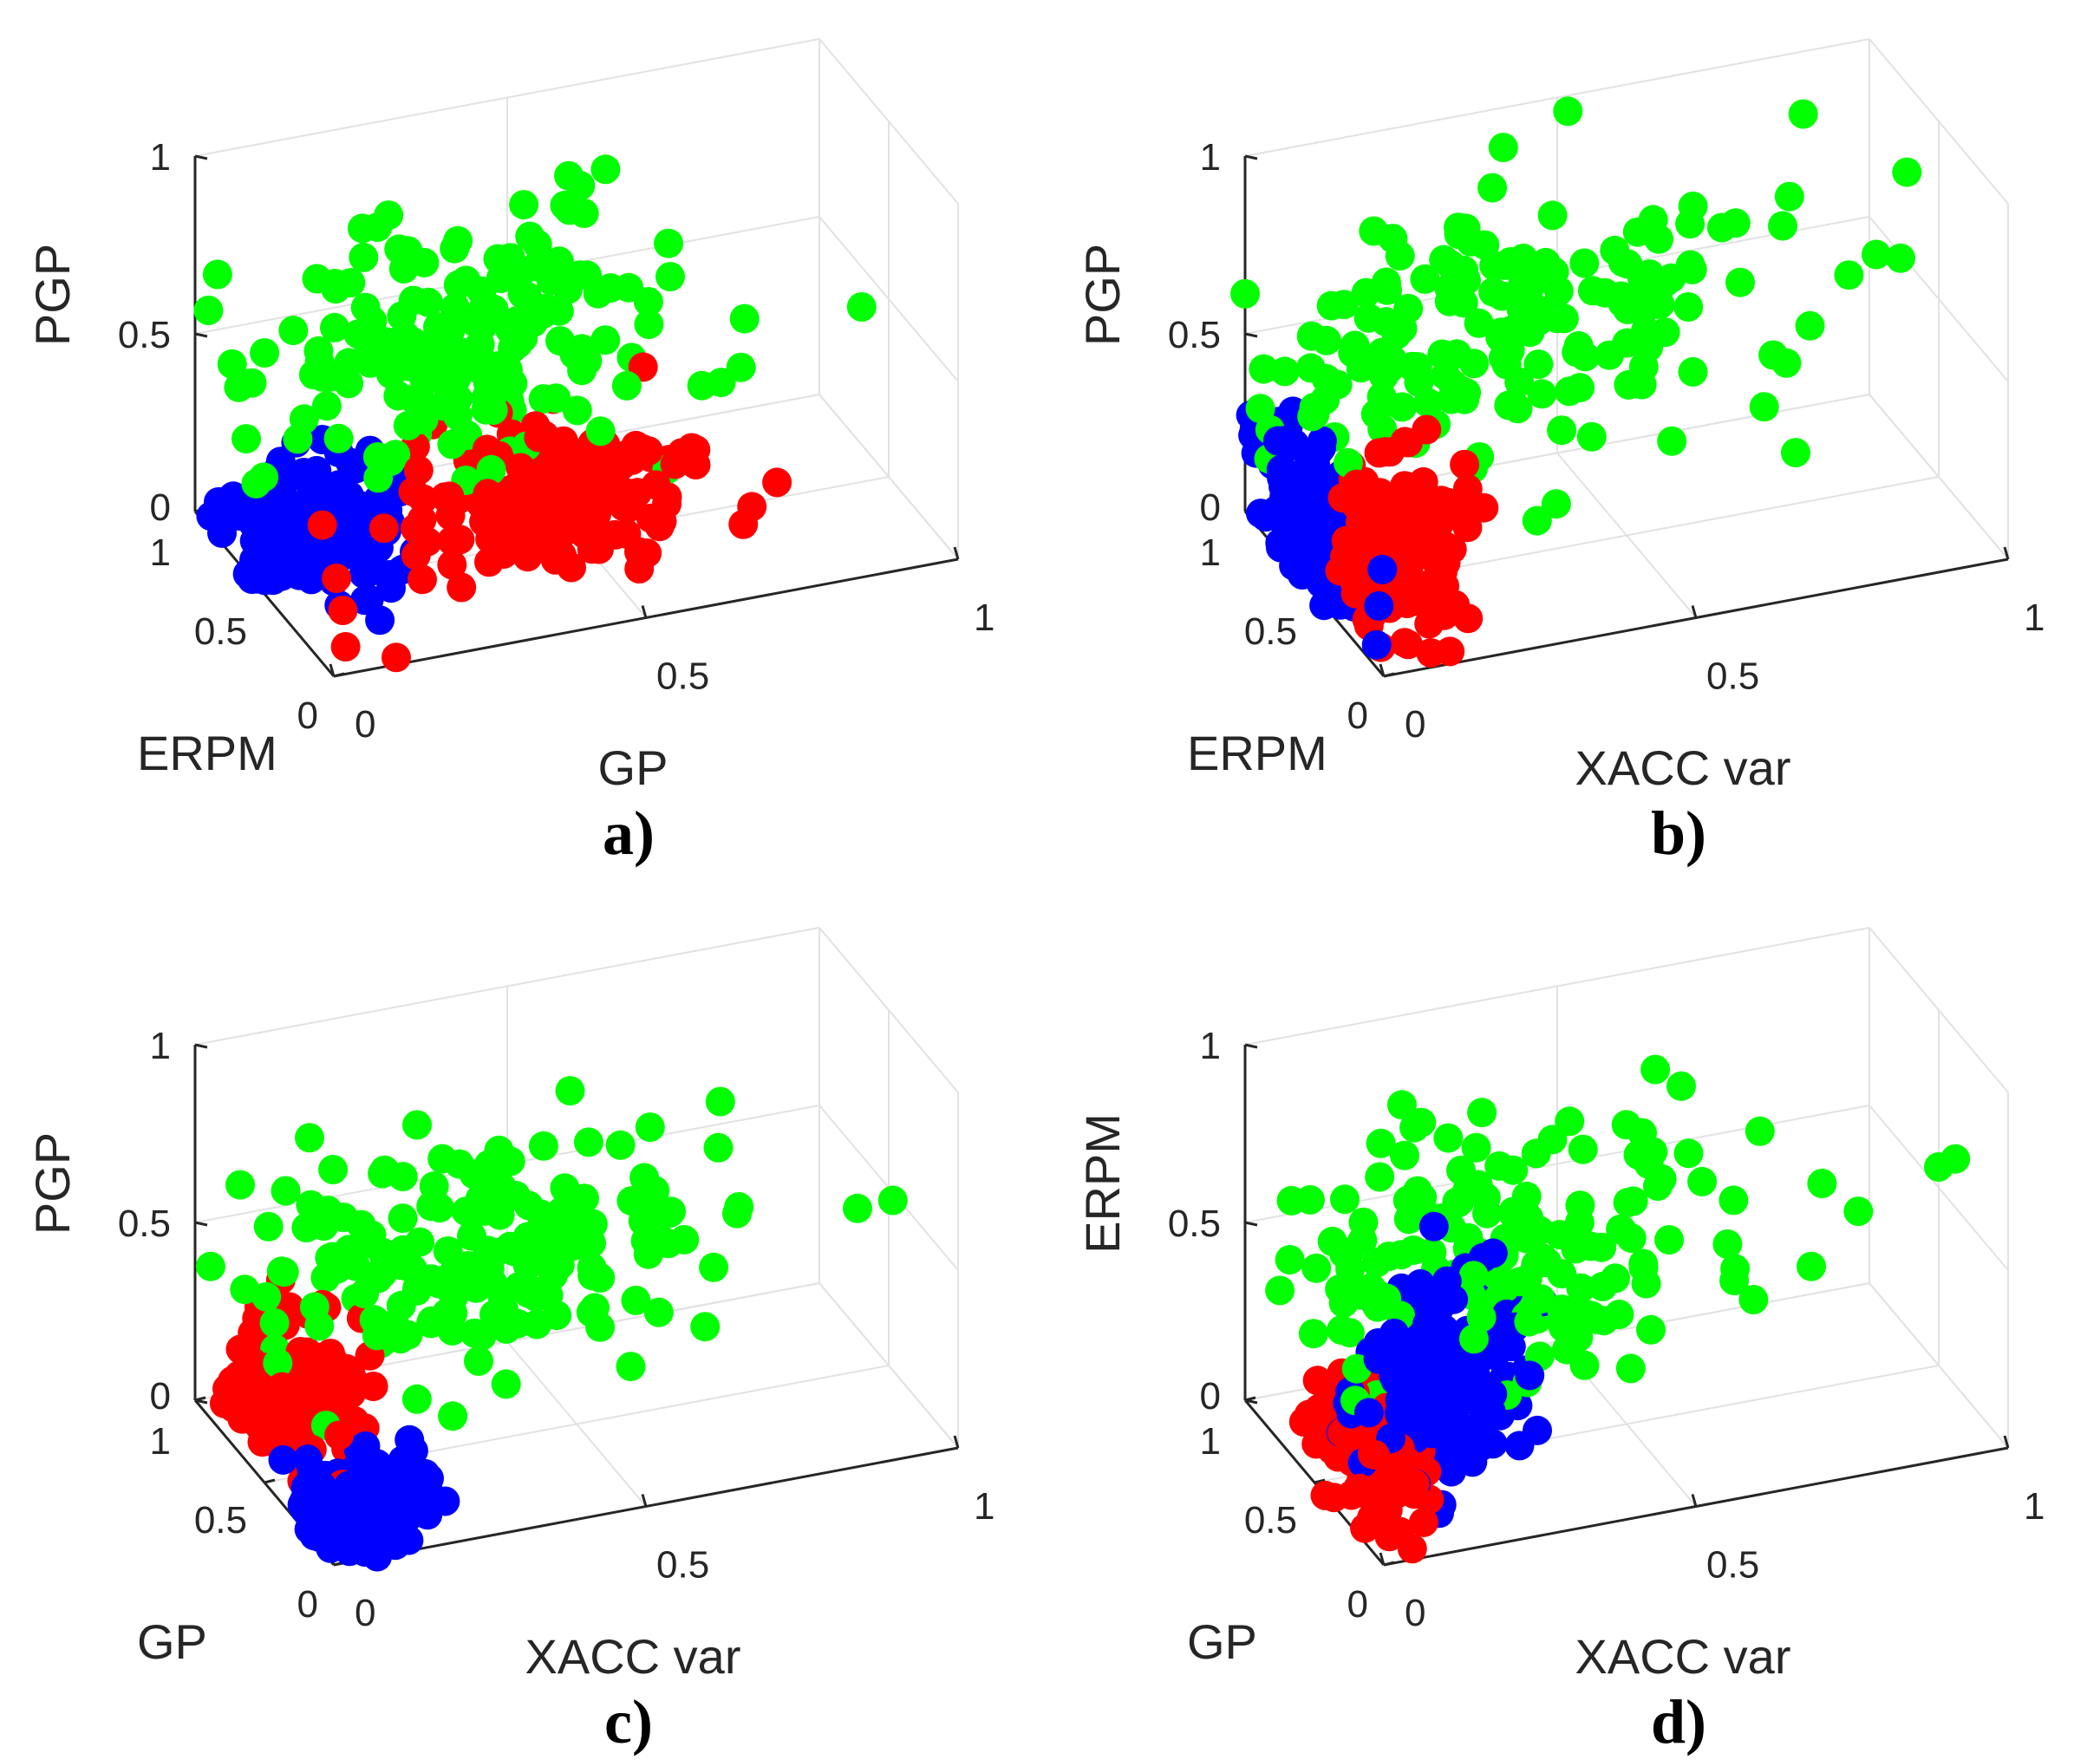 The height and width of the screenshot is (1760, 2100). What do you see at coordinates (1251, 157) in the screenshot?
I see `z-tick-mark` at bounding box center [1251, 157].